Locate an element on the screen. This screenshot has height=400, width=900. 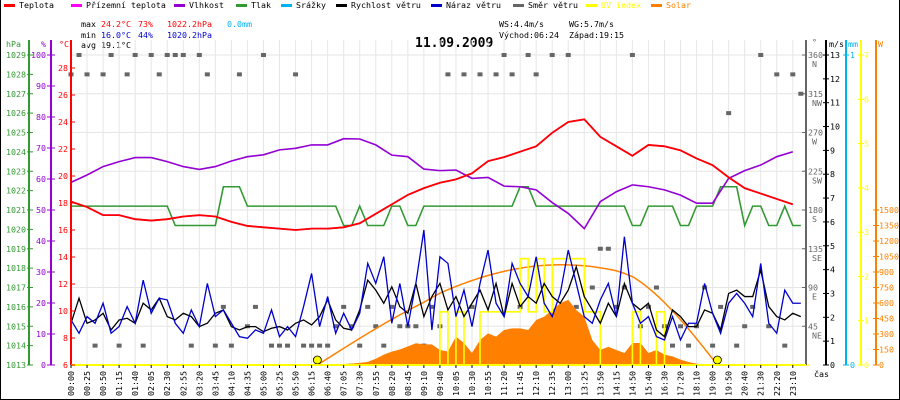
temperature-tick-label: 20 is located at coordinates (63, 176).